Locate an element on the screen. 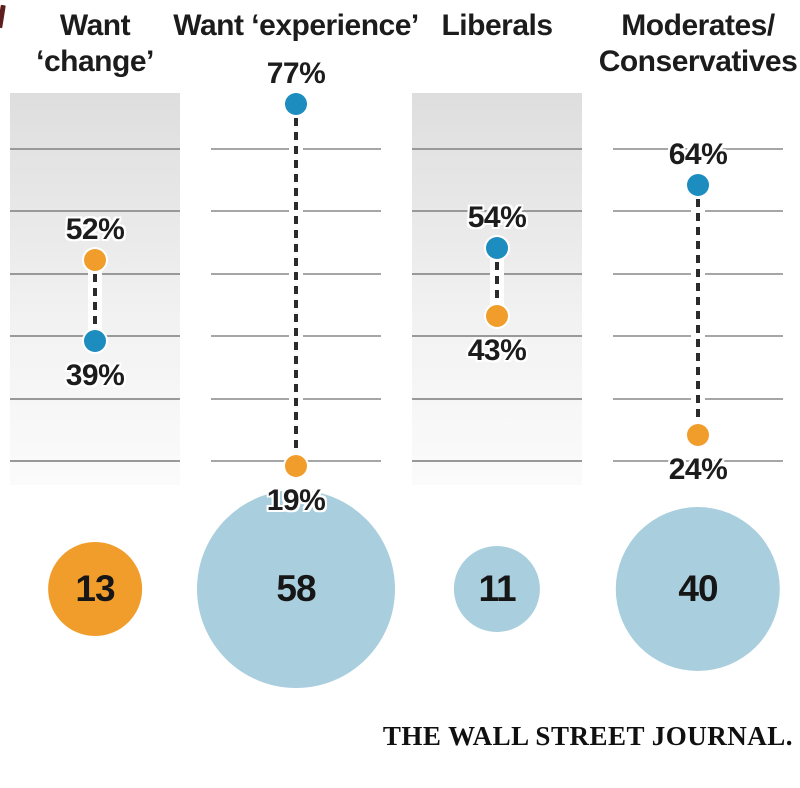  column-title-line2: ‘change’ is located at coordinates (95, 61).